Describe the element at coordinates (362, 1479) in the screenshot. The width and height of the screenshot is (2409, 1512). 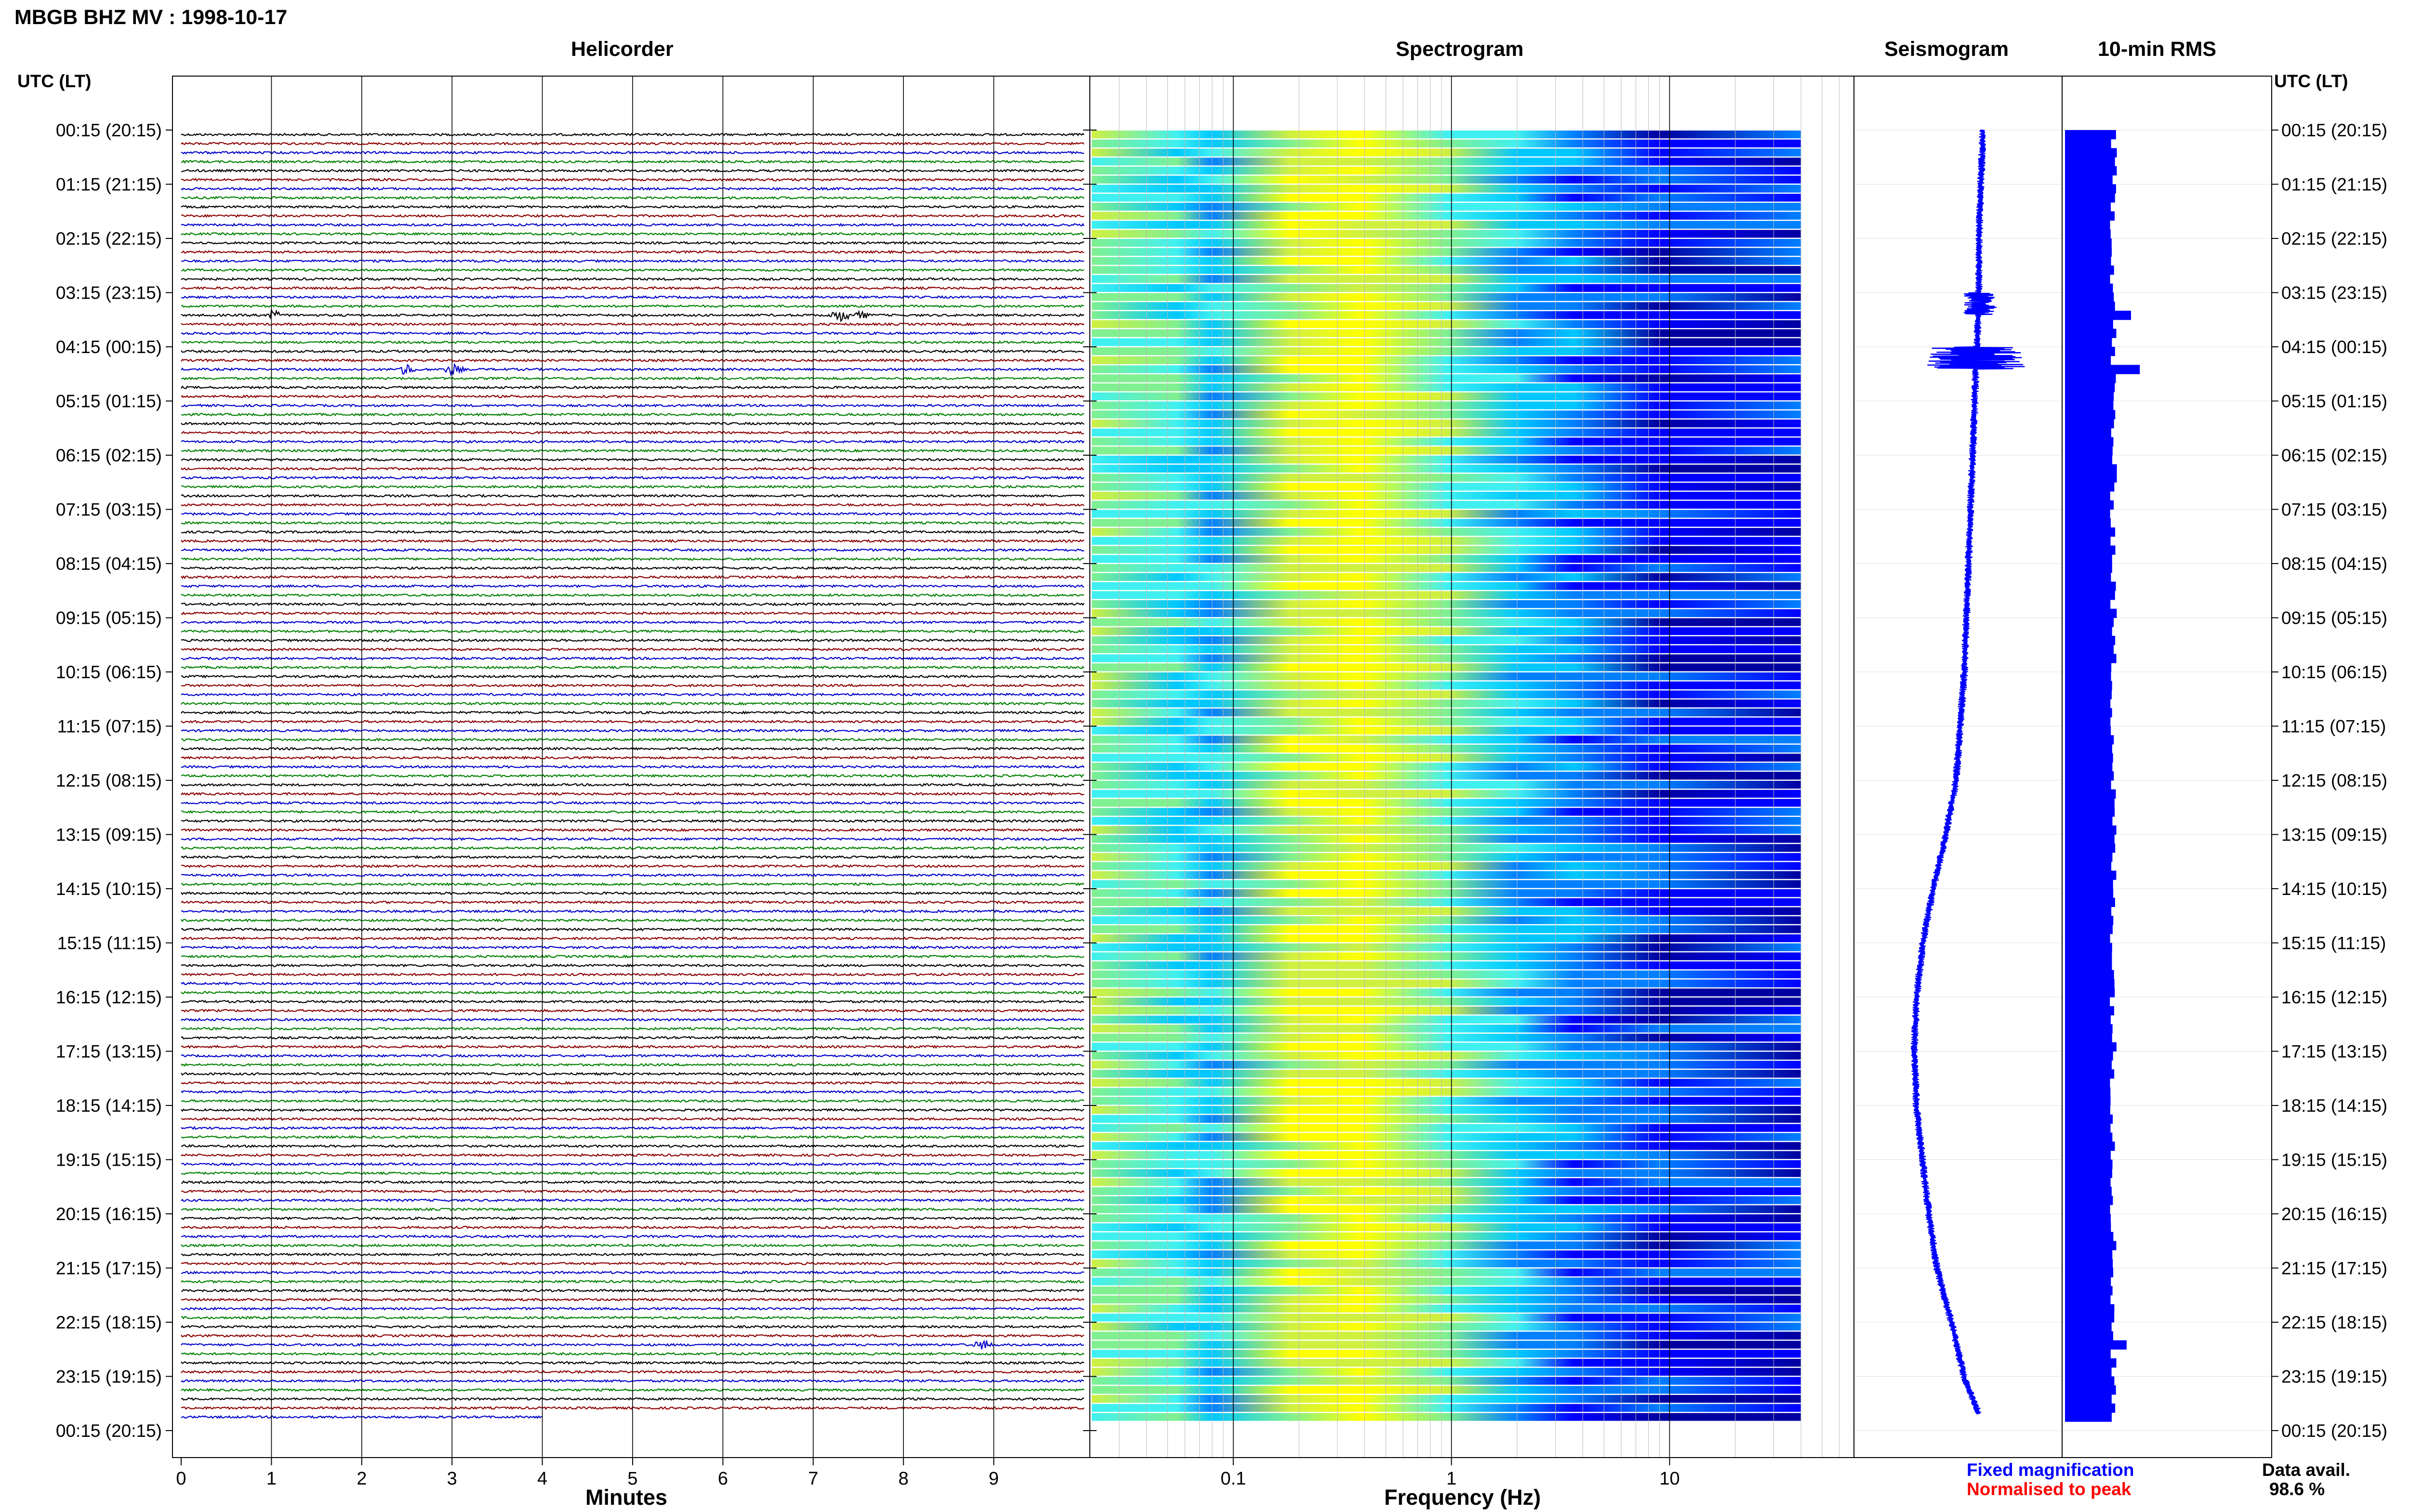
I see `minute-tick-label: 2` at that location.